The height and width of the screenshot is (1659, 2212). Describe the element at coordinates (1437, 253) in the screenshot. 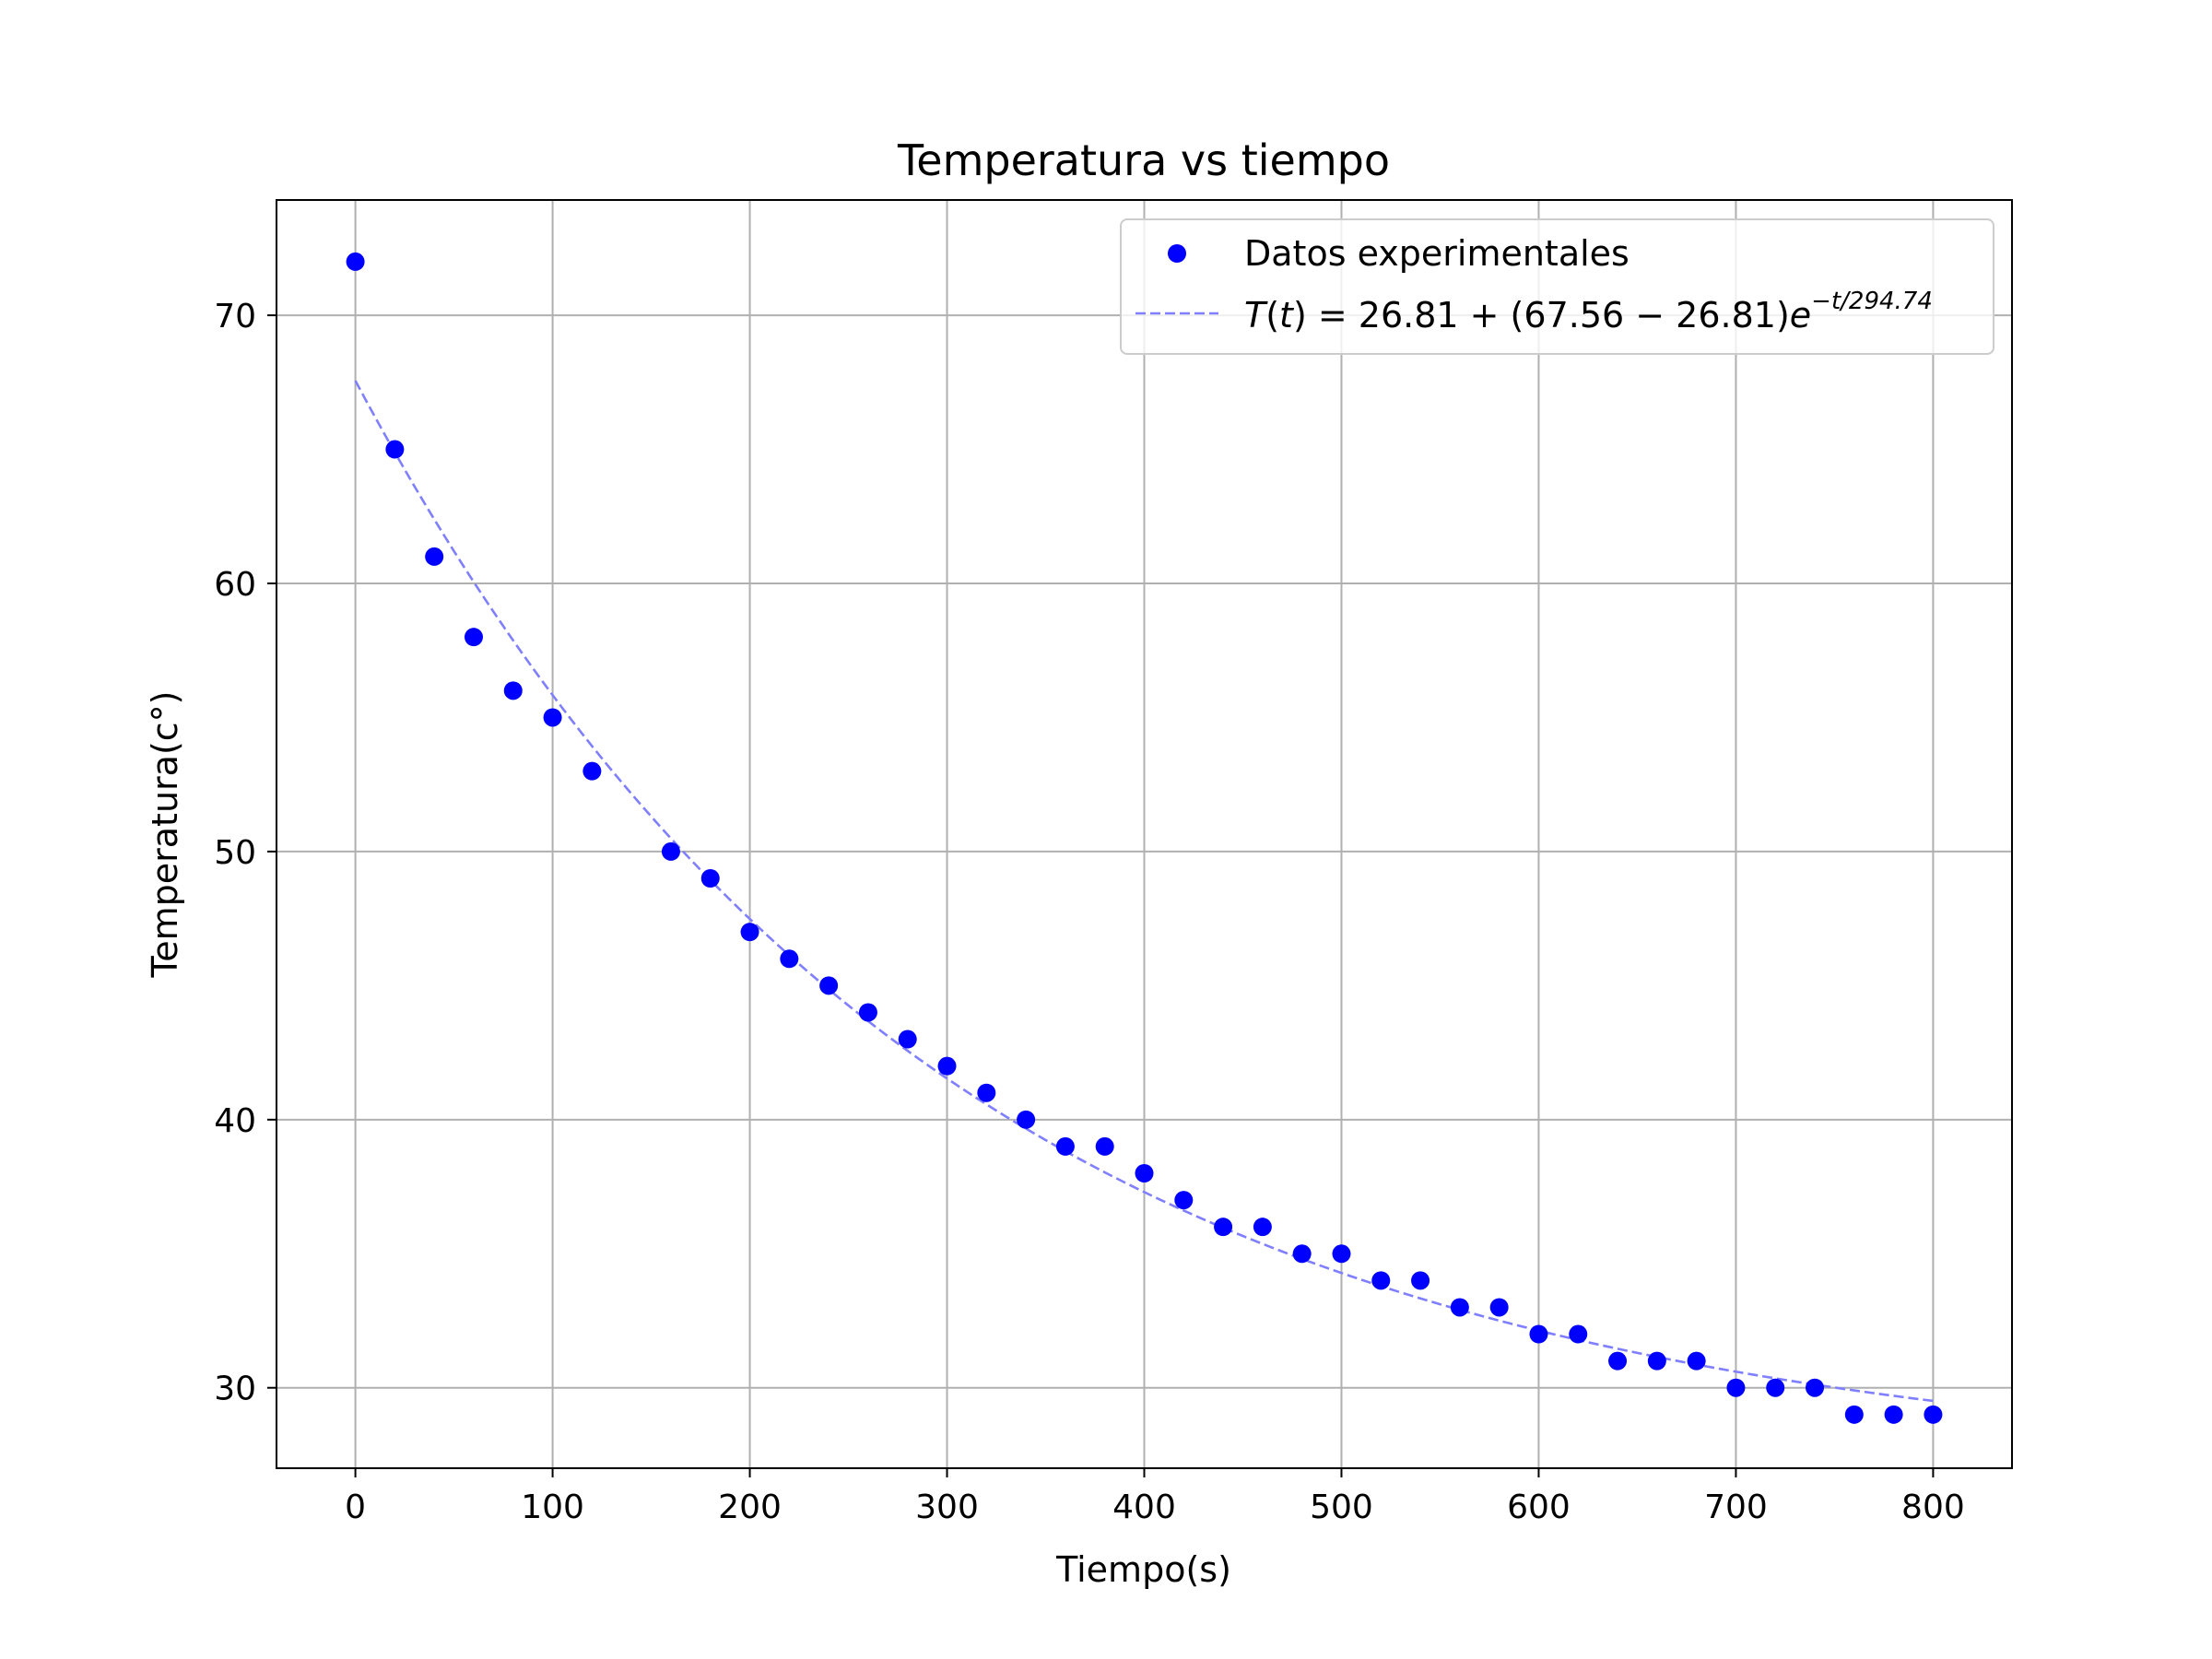

I see `legend-label-points: Datos experimentales` at that location.